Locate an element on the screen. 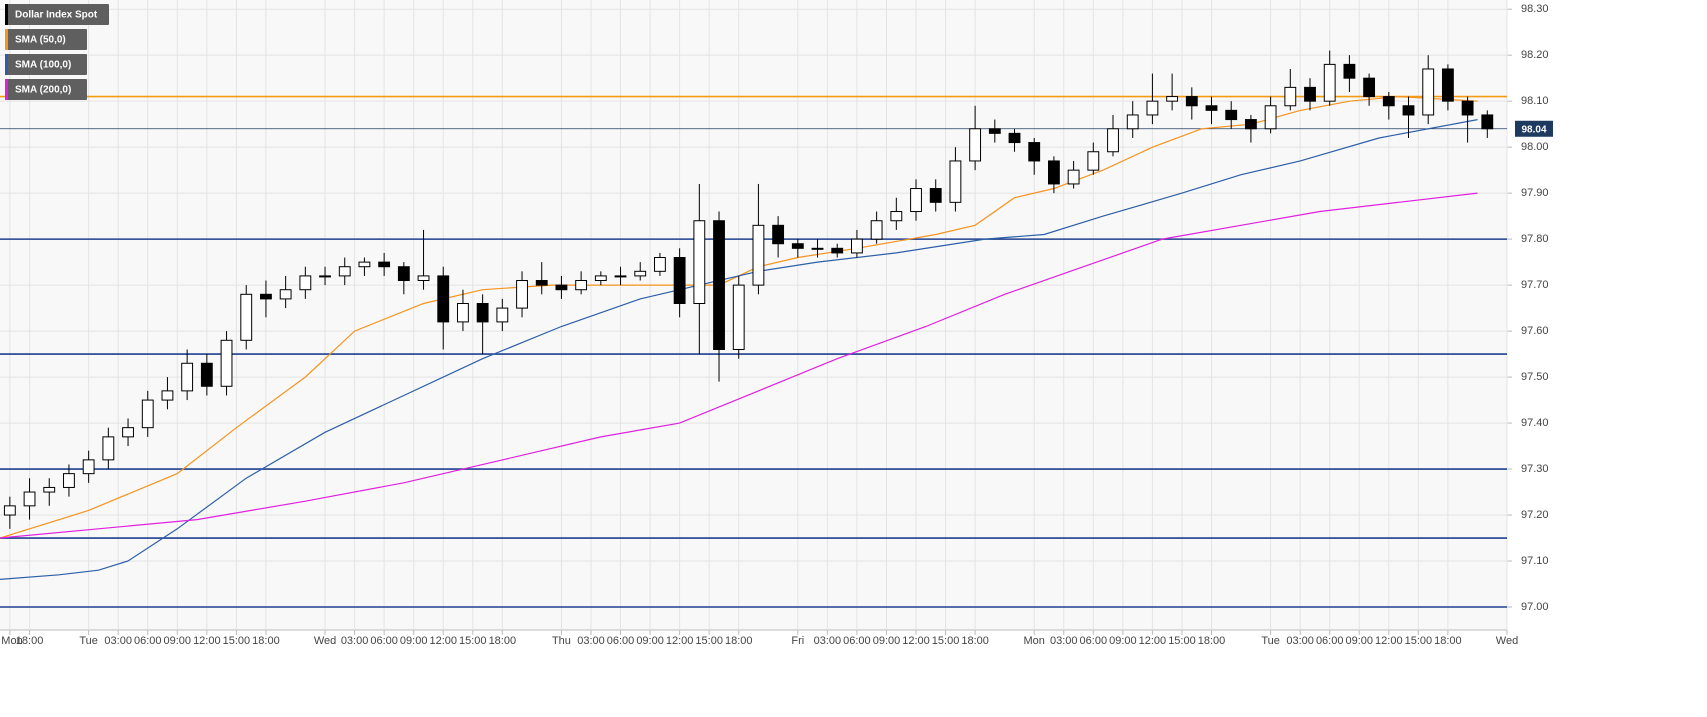 This screenshot has height=717, width=1707. y-tick-label: 98.10 is located at coordinates (1535, 101).